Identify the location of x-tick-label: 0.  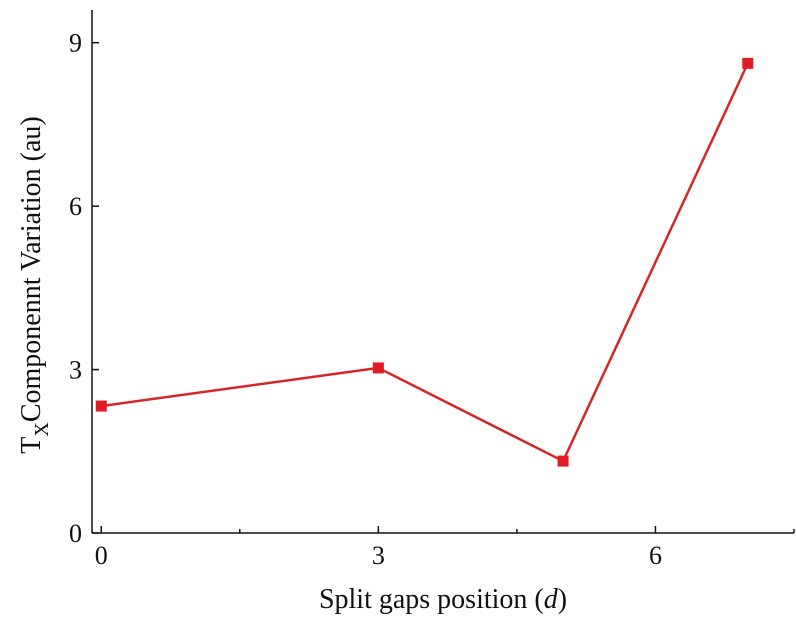
(101, 555).